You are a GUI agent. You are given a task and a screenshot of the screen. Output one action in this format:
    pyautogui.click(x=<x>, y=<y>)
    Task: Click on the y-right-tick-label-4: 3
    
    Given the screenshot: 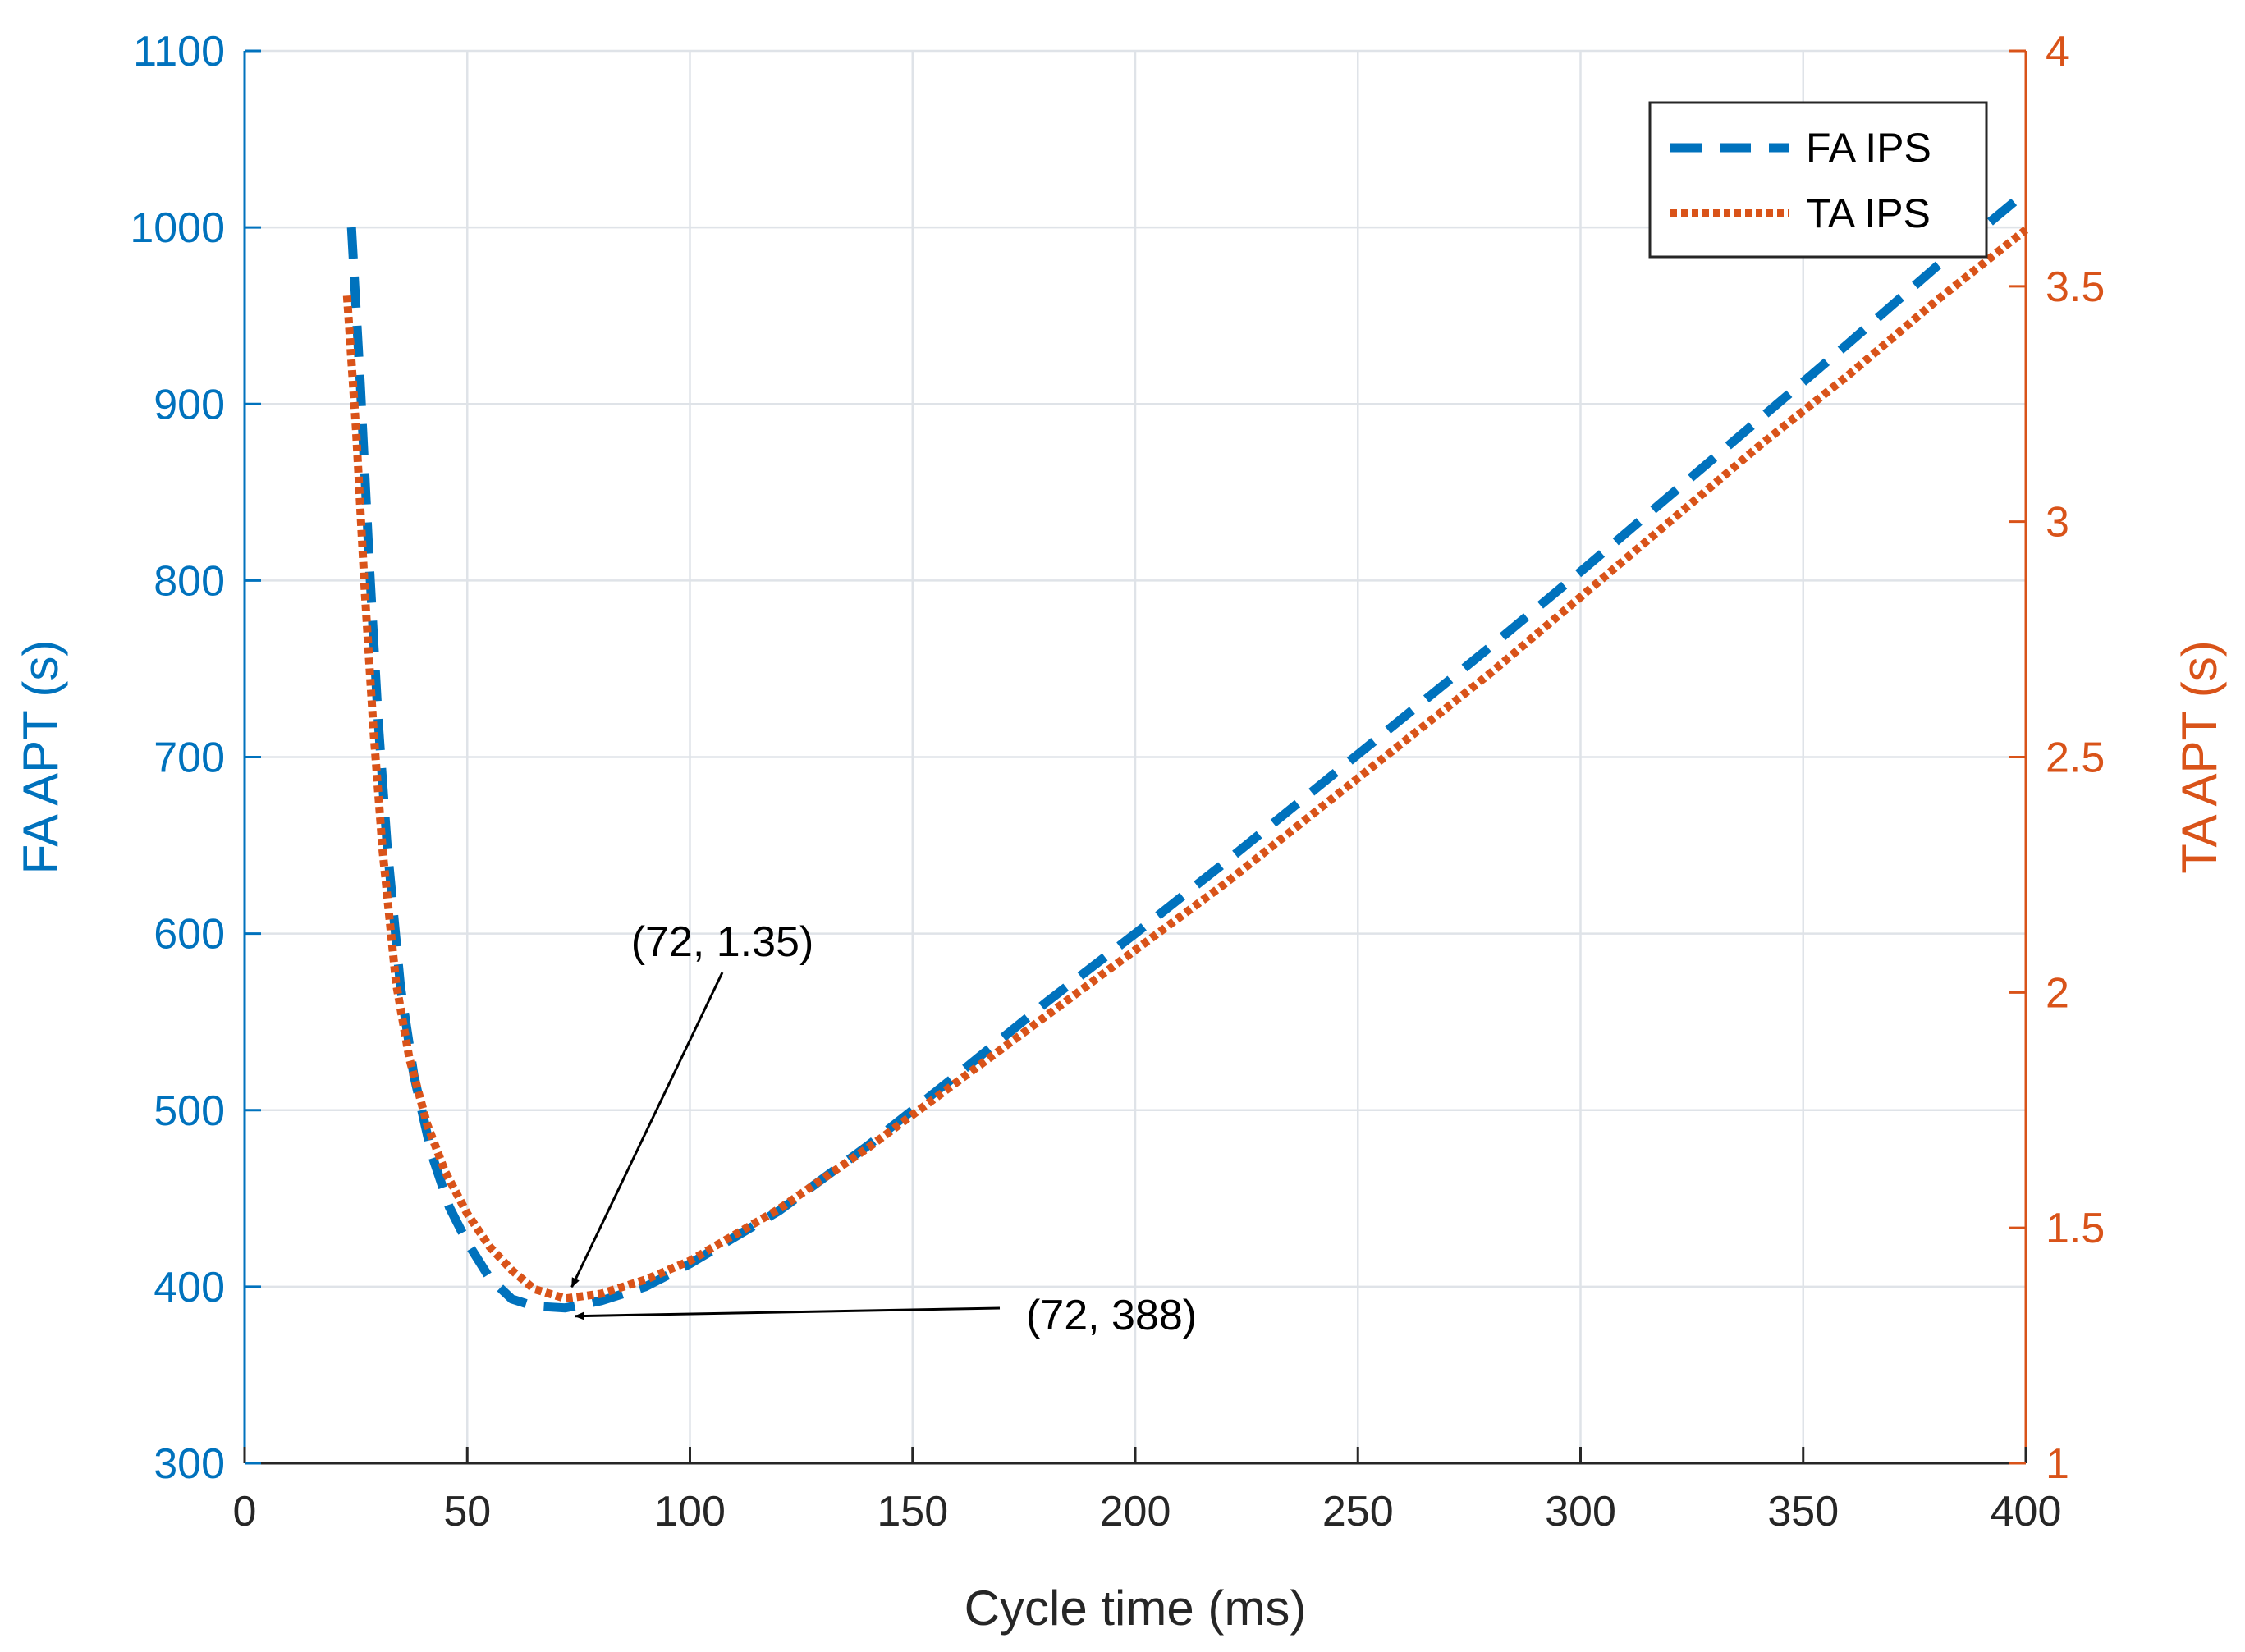 What is the action you would take?
    pyautogui.click(x=2057, y=523)
    